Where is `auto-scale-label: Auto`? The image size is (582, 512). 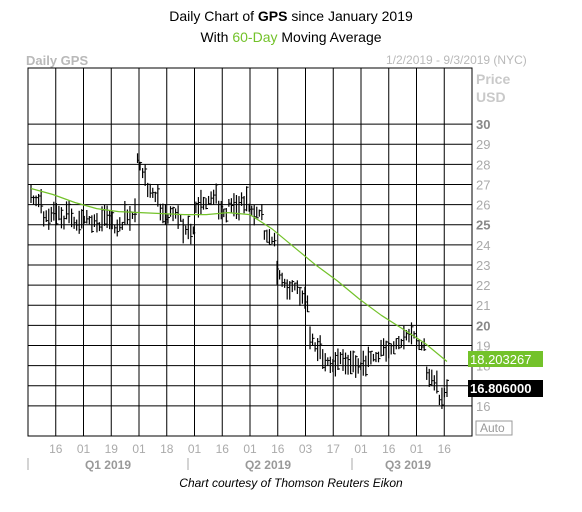
auto-scale-label: Auto is located at coordinates (492, 428).